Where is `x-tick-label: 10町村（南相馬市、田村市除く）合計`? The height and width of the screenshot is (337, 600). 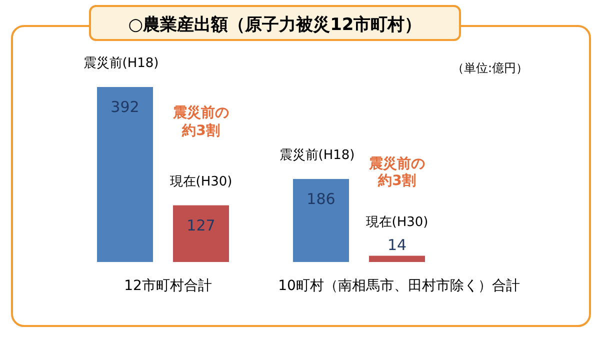
x-tick-label: 10町村（南相馬市、田村市除く）合計 is located at coordinates (399, 286).